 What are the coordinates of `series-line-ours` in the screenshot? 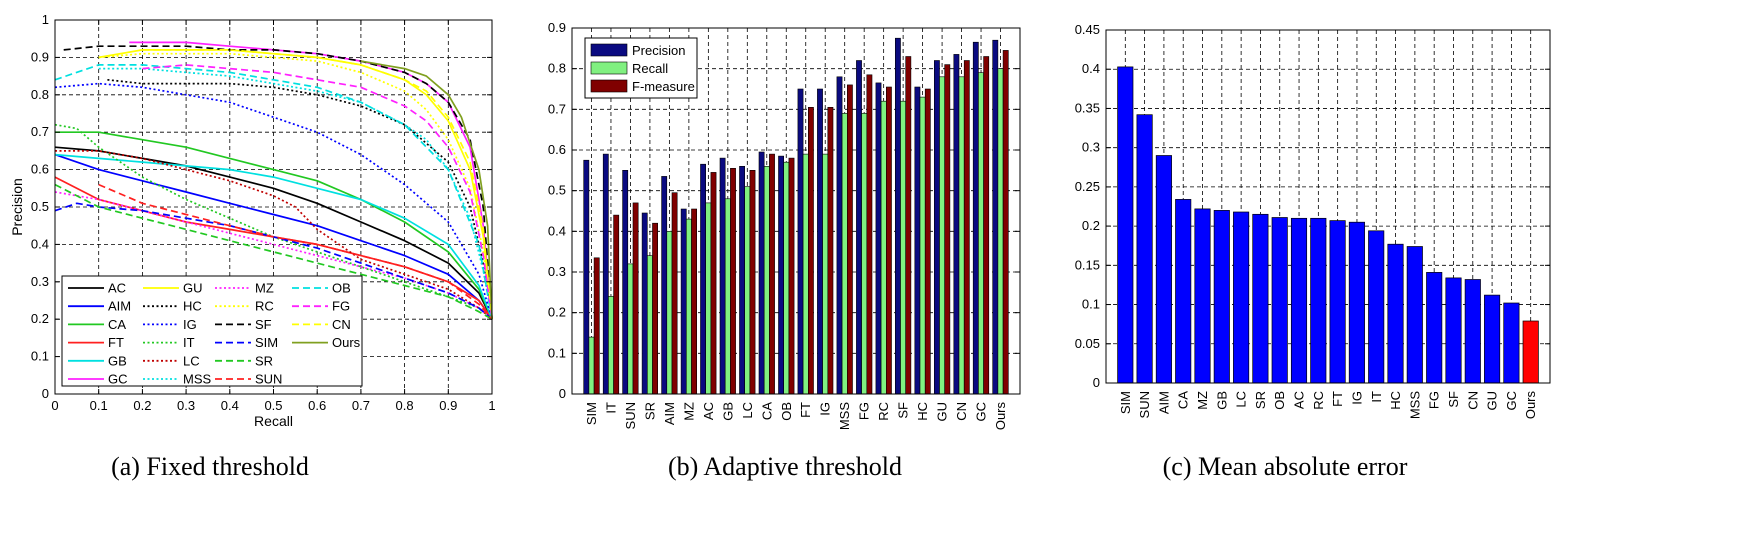 It's located at (426, 190).